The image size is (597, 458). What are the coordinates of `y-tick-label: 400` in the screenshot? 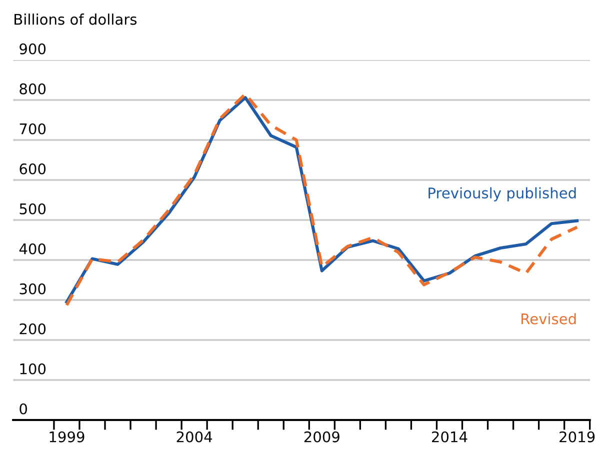 It's located at (32, 248).